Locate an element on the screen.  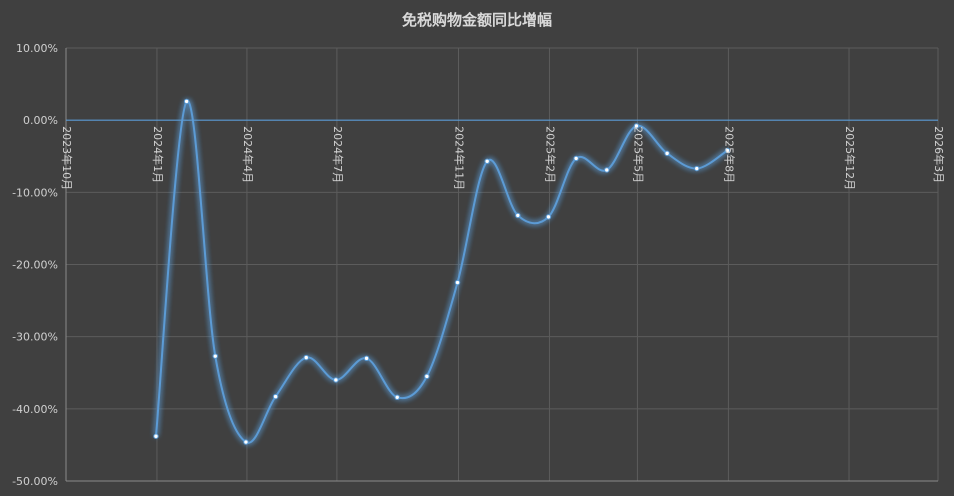
x-tick-label: 2026年3月 is located at coordinates (939, 154).